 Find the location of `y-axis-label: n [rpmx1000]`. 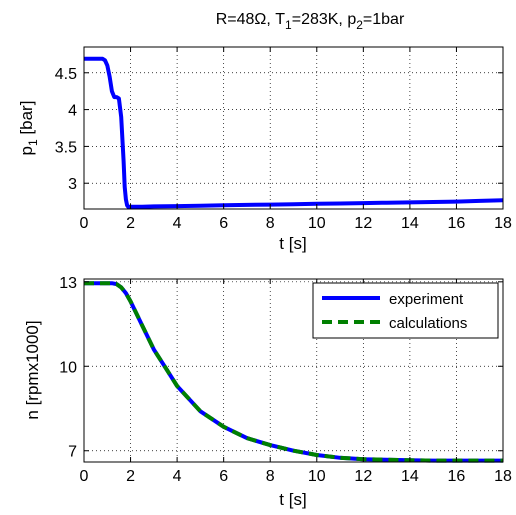

y-axis-label: n [rpmx1000] is located at coordinates (32, 369).